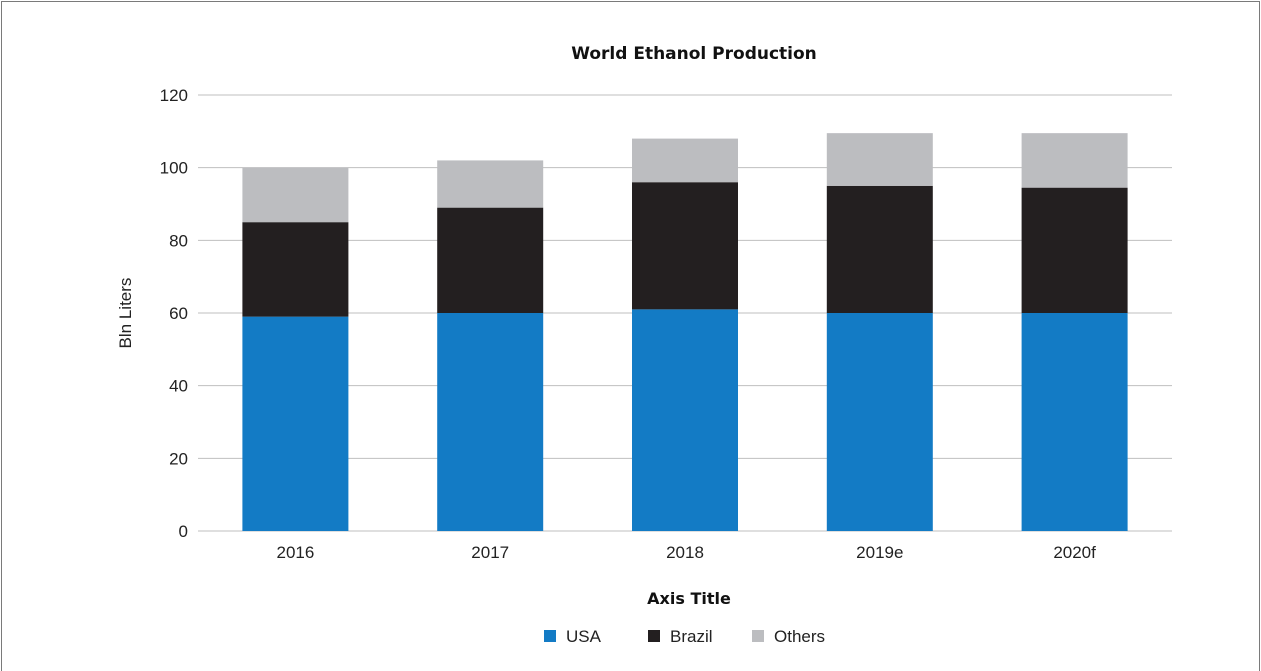 The width and height of the screenshot is (1261, 671). I want to click on x-tick-label: 2019e, so click(879, 552).